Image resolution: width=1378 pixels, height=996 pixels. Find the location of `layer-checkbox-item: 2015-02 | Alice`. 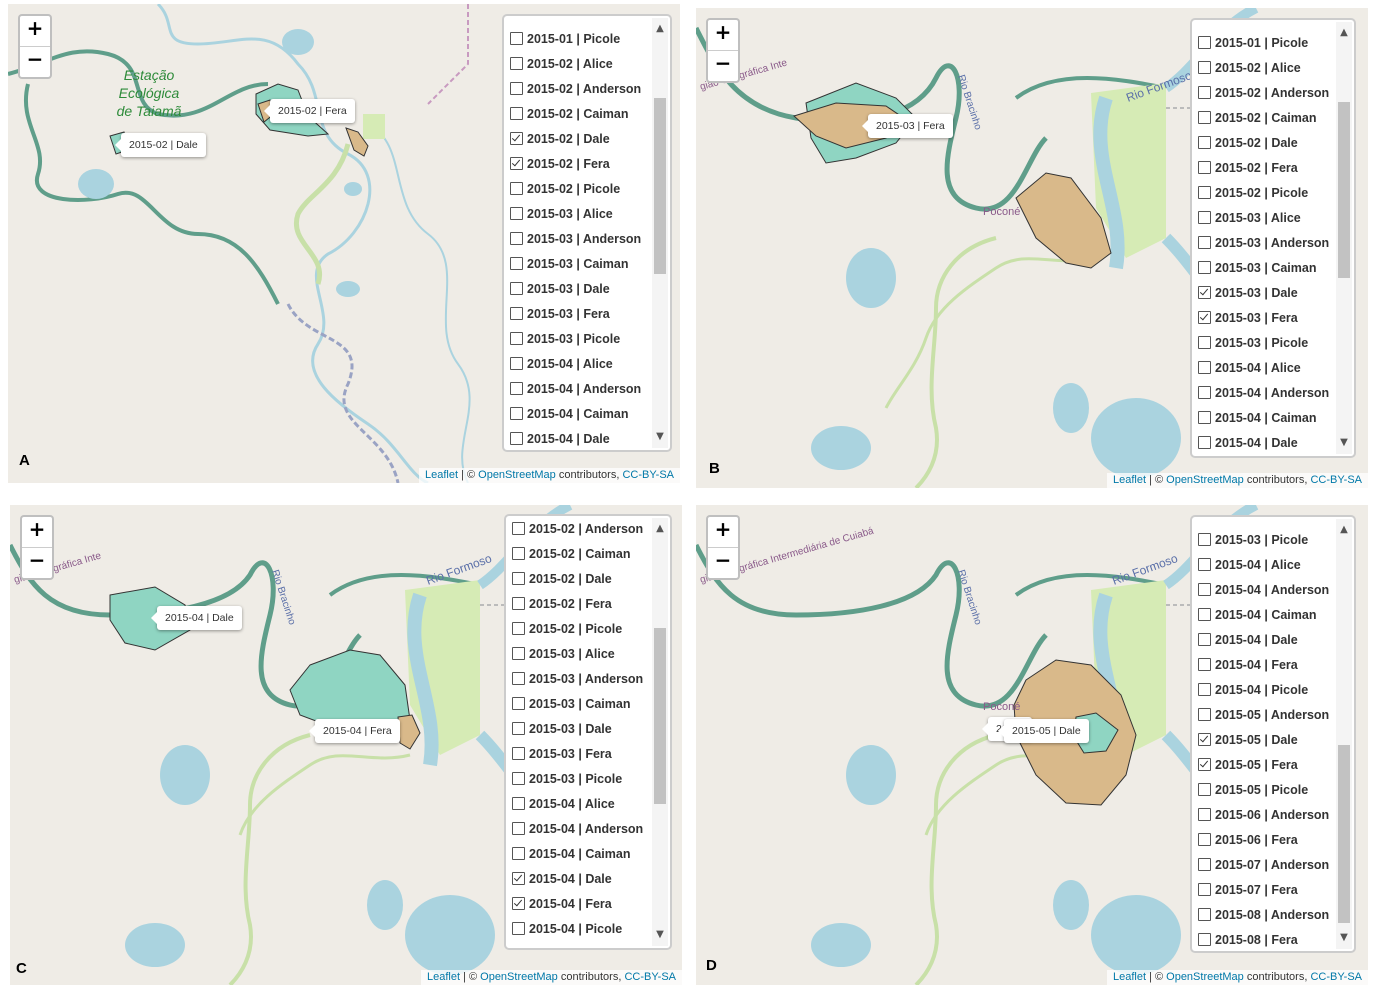

layer-checkbox-item: 2015-02 | Alice is located at coordinates (577, 63).